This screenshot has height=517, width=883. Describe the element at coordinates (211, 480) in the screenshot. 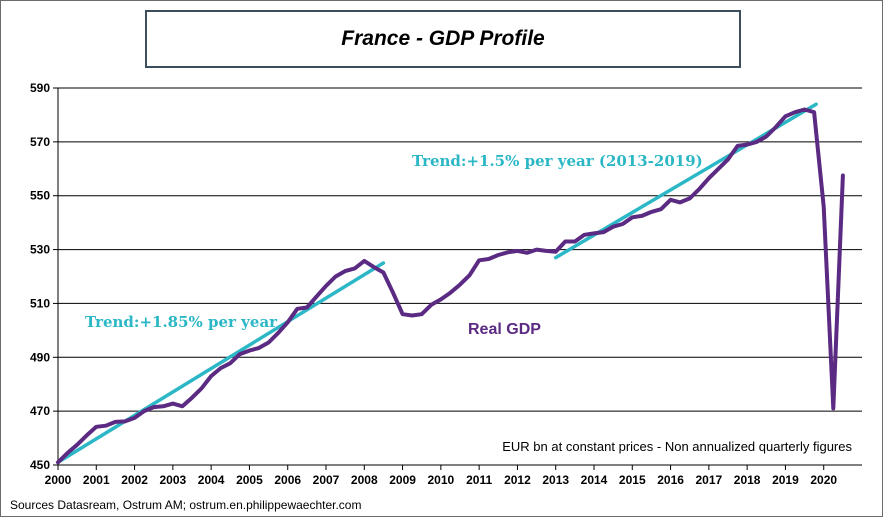

I see `x-tick-label: 2004` at that location.